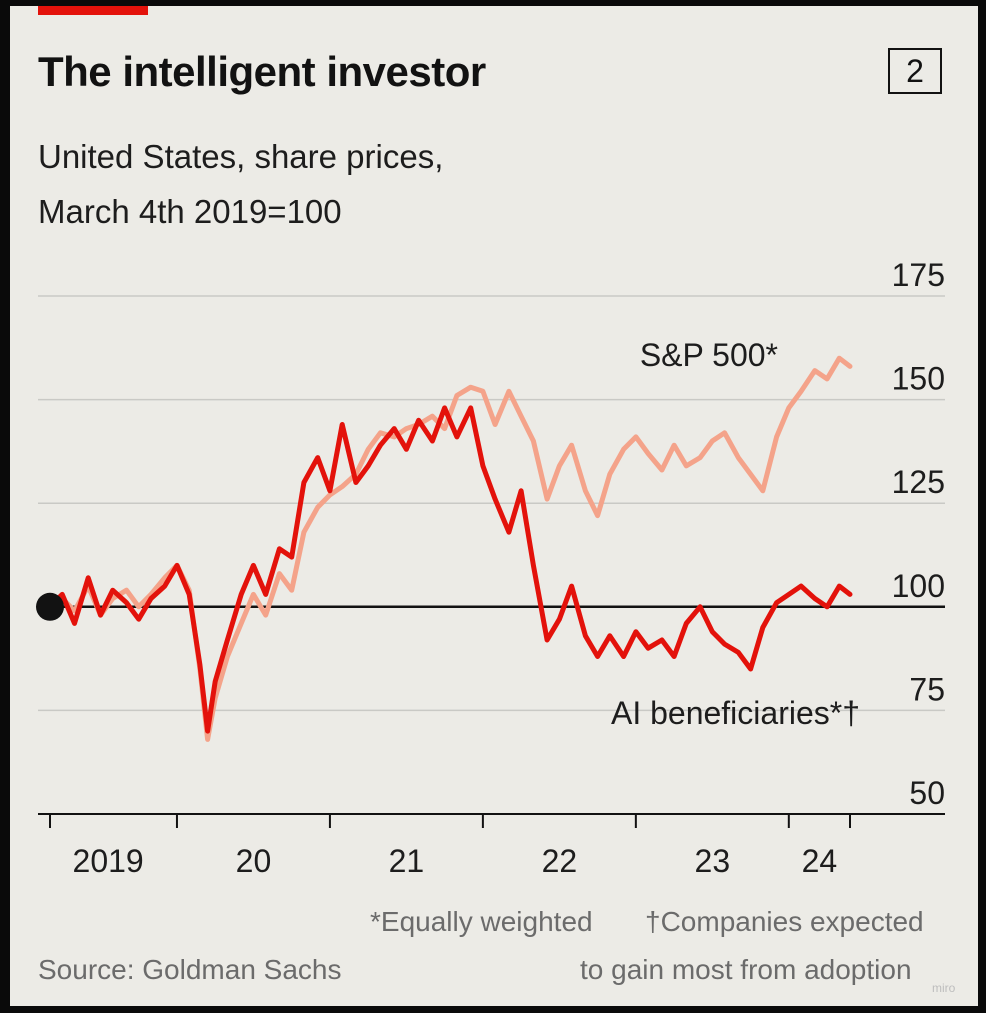 Image resolution: width=986 pixels, height=1013 pixels. I want to click on chart-number-badge: 2, so click(915, 71).